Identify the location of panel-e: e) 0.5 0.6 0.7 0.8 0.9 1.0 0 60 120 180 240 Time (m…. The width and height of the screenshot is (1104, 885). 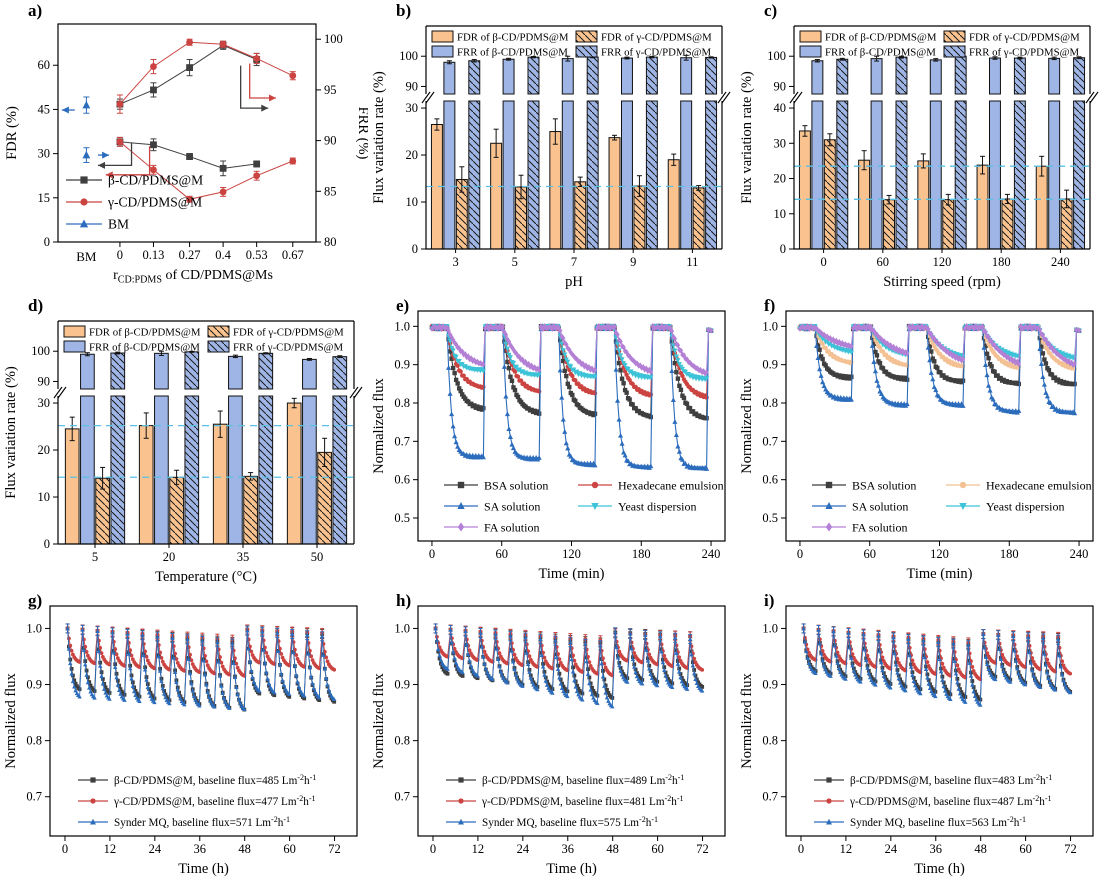
(552, 442).